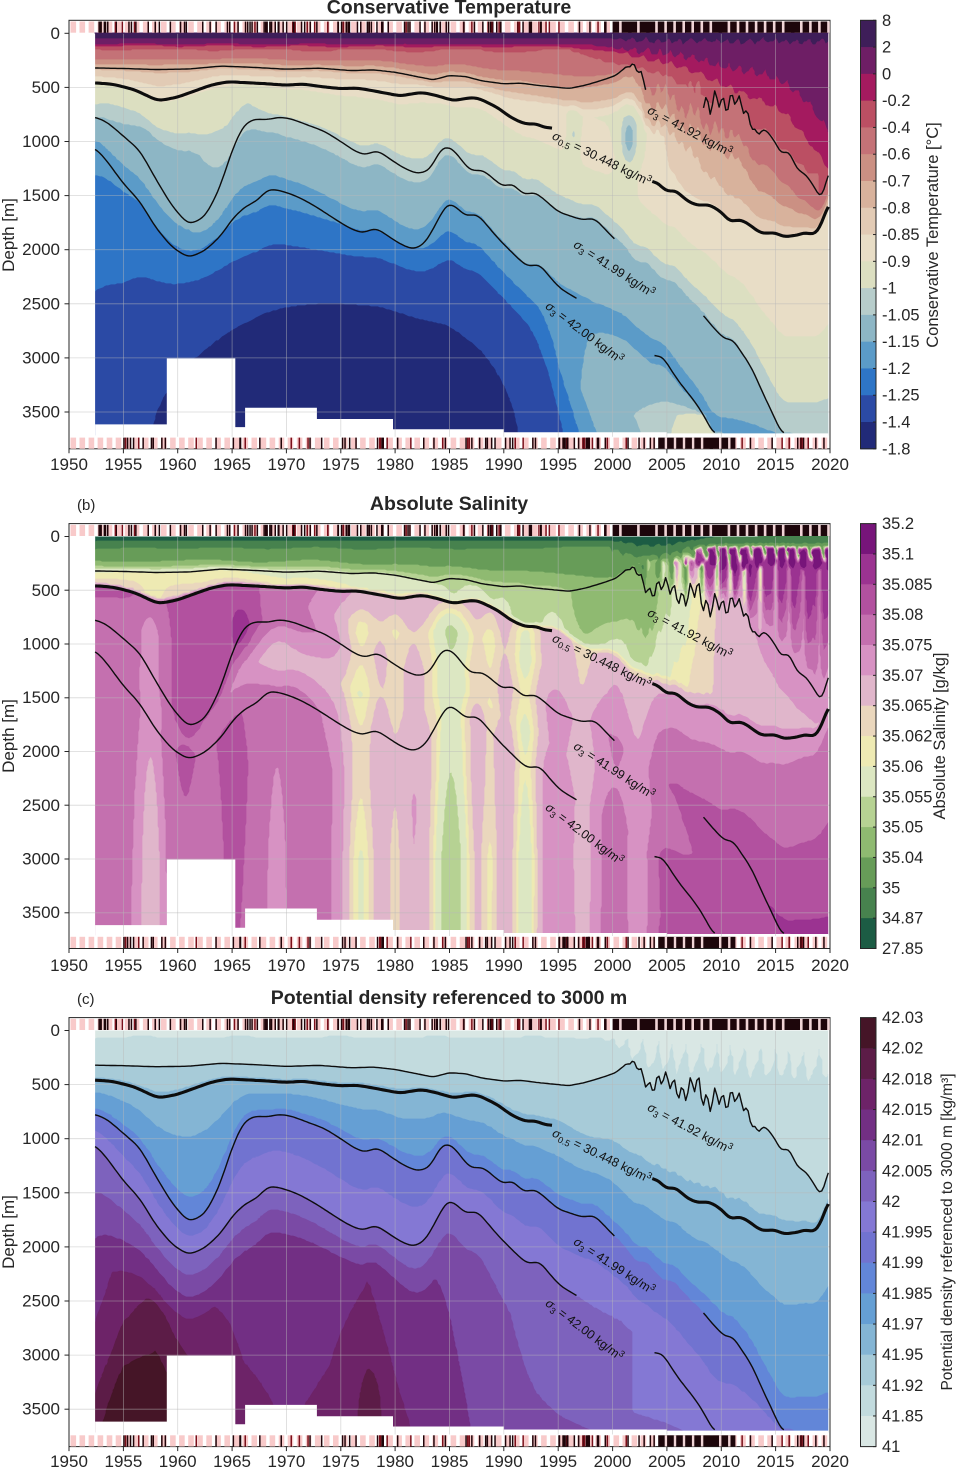 This screenshot has width=960, height=1475. What do you see at coordinates (896, 155) in the screenshot?
I see `svg-text: -0.6` at bounding box center [896, 155].